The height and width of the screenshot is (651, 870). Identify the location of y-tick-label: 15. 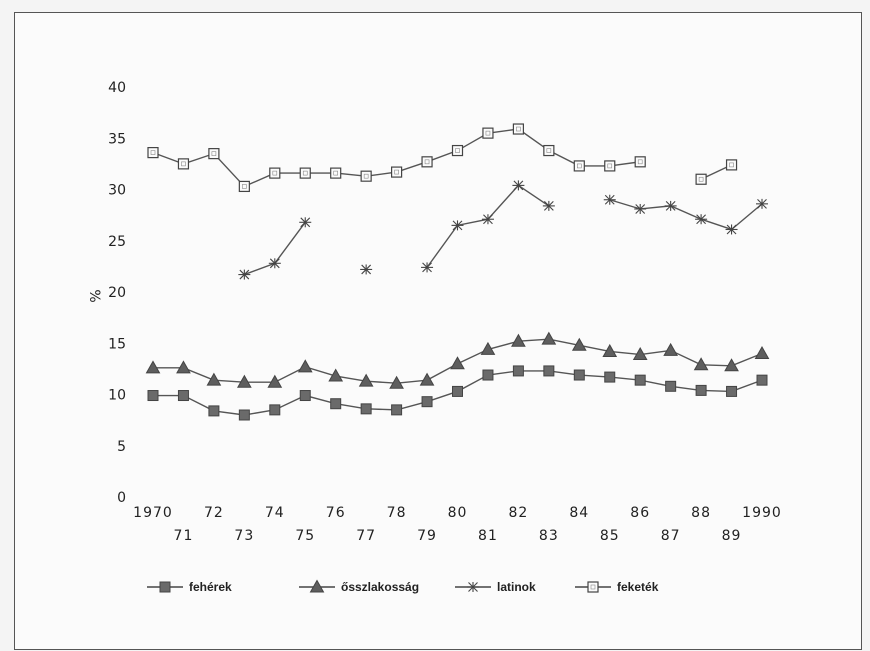
(117, 344).